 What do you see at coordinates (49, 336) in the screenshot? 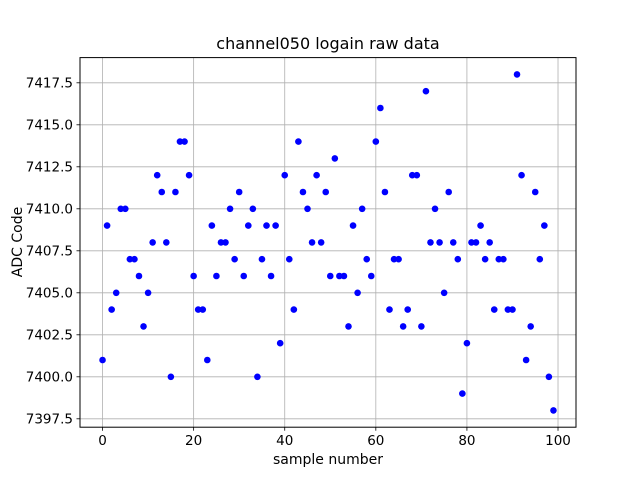
I see `y-tick-label: 7402.5` at bounding box center [49, 336].